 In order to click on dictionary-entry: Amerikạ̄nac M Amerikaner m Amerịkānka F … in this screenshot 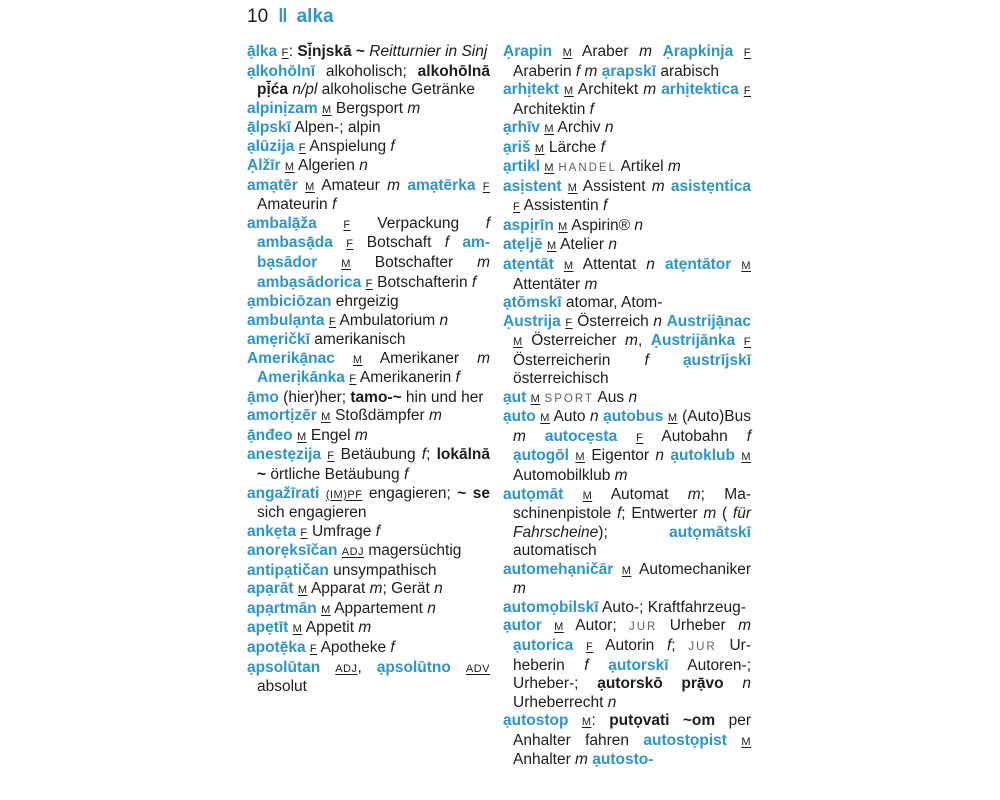, I will do `click(368, 369)`.